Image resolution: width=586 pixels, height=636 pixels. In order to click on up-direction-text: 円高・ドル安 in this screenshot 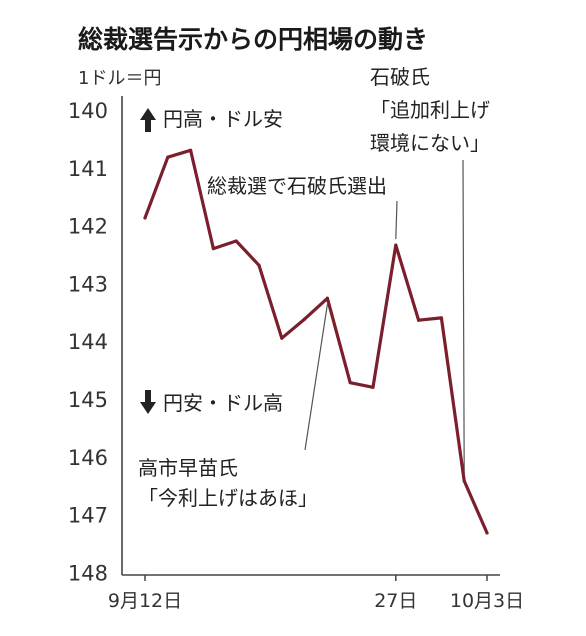, I will do `click(223, 119)`.